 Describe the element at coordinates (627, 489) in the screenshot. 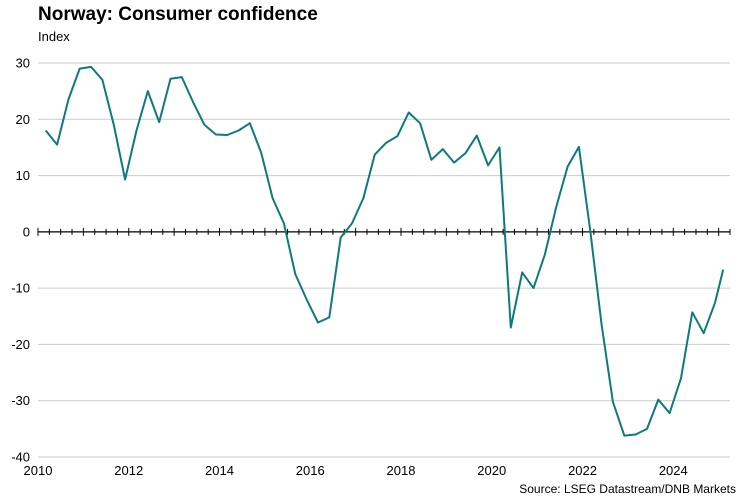

I see `source-note: Source: LSEG Datastream/DNB Markets` at that location.